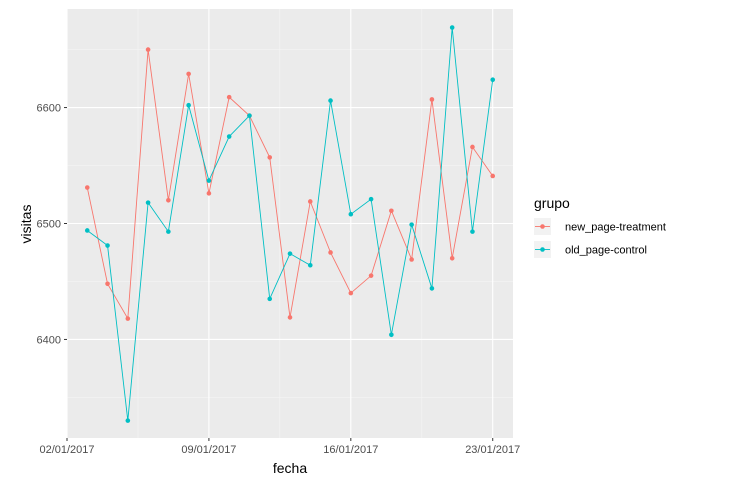 Image resolution: width=742 pixels, height=489 pixels. What do you see at coordinates (26, 224) in the screenshot?
I see `y-axis-title: visitas` at bounding box center [26, 224].